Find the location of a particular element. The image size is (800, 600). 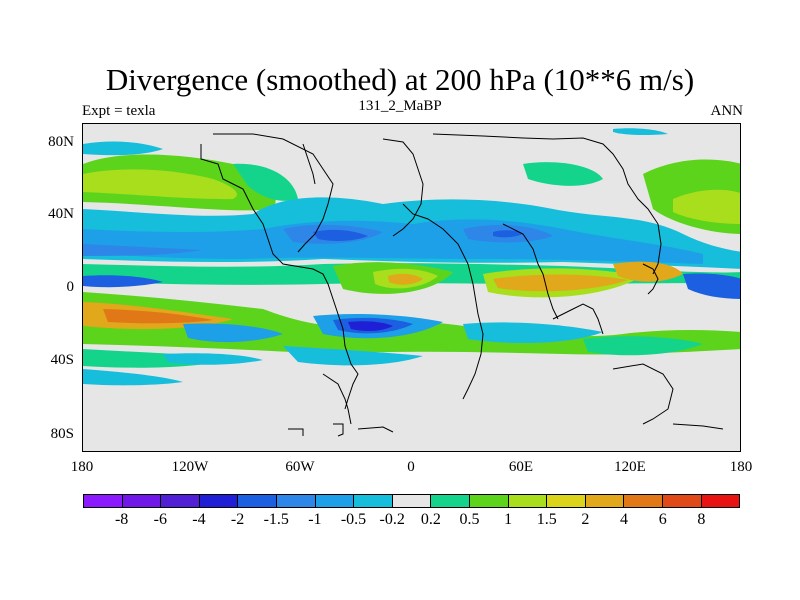

season-label: ANN is located at coordinates (727, 111).